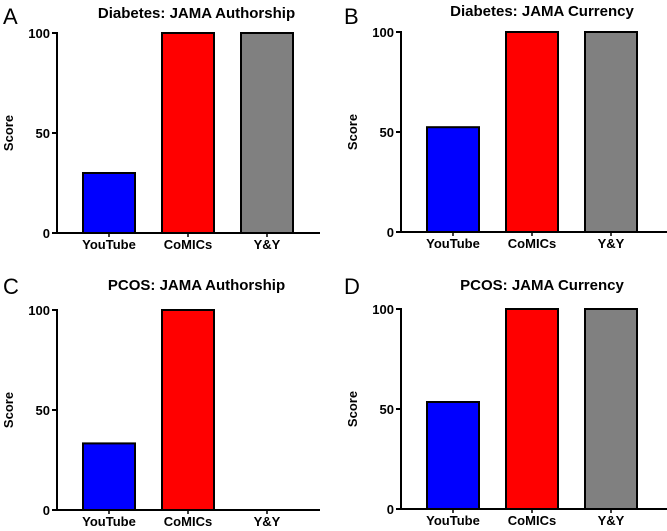 The image size is (667, 531). I want to click on panel-letter: C, so click(11, 286).